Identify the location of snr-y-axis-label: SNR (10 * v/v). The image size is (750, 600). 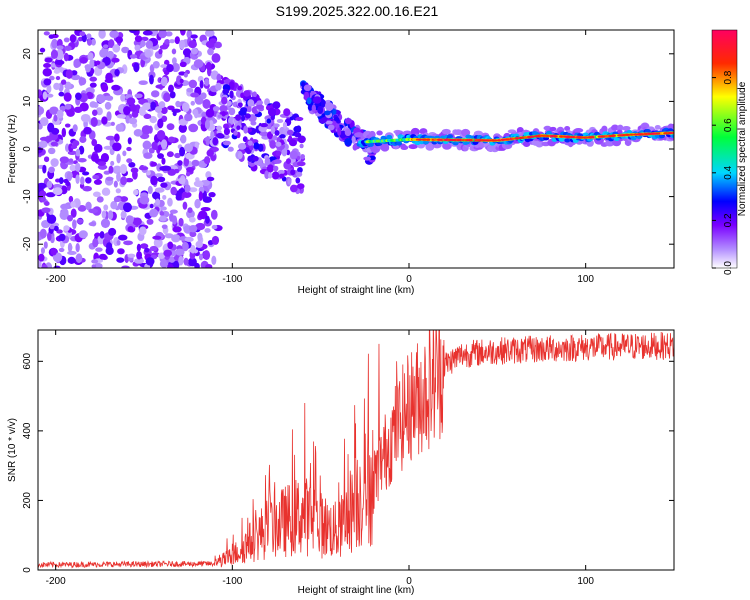
(12, 450).